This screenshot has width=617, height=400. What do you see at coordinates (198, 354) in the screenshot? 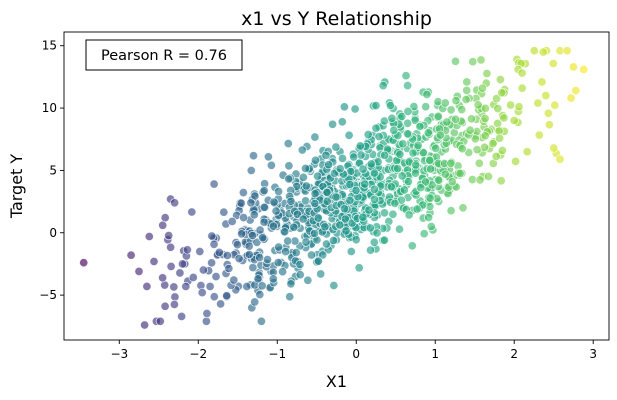
I see `x-tick-label: −2` at bounding box center [198, 354].